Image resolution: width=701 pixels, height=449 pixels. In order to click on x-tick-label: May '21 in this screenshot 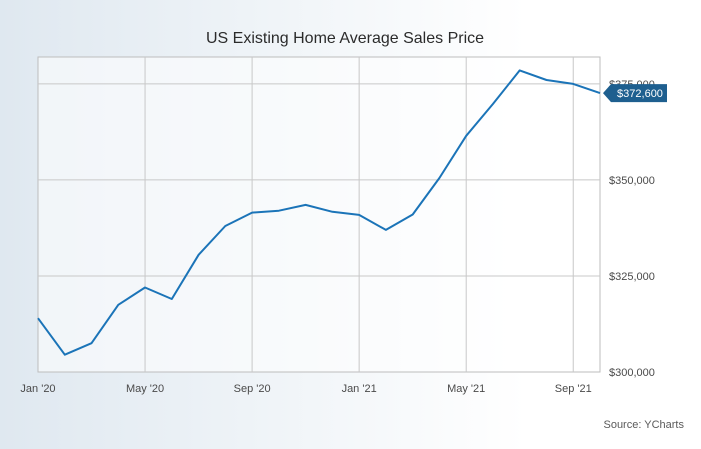, I will do `click(466, 389)`.